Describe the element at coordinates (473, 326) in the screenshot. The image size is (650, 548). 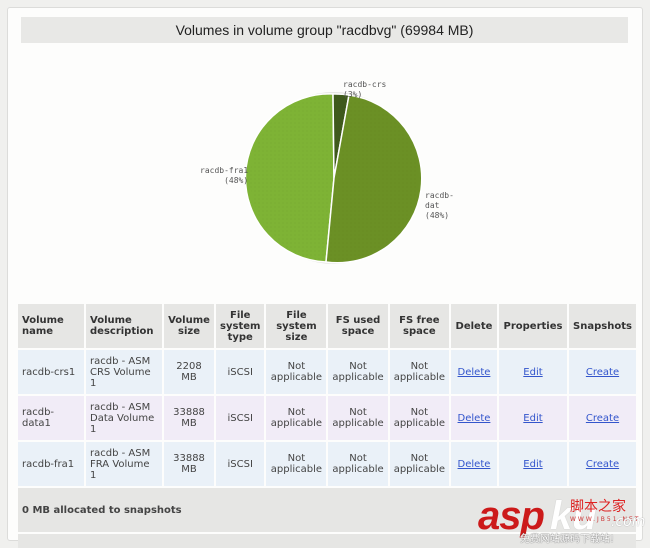
I see `col-delete: Delete` at that location.